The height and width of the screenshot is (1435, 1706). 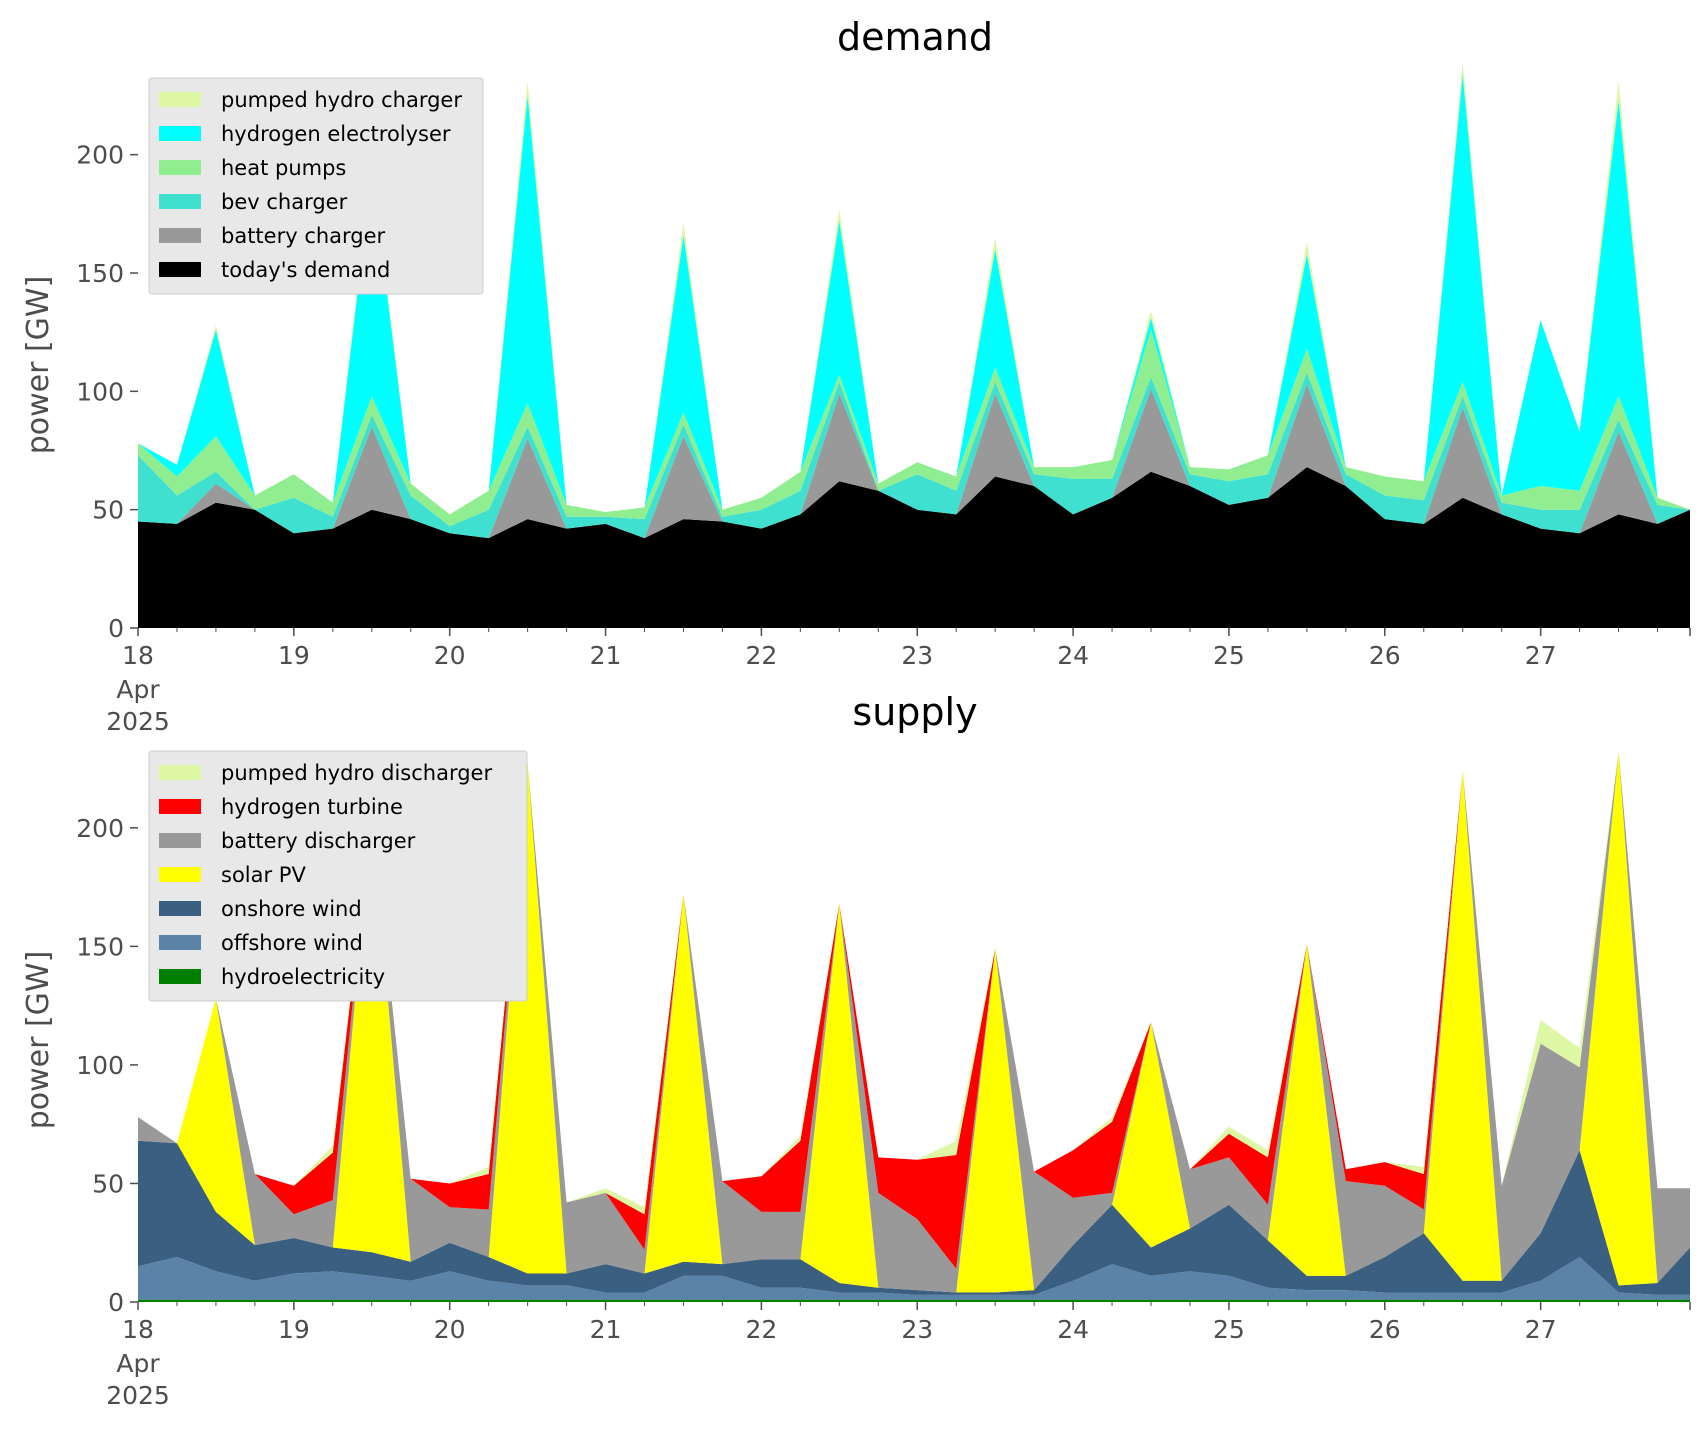 What do you see at coordinates (898, 1356) in the screenshot?
I see `supply-x-axis: 18 Apr 2025 19 20 21 22 23 24 25 26 27` at bounding box center [898, 1356].